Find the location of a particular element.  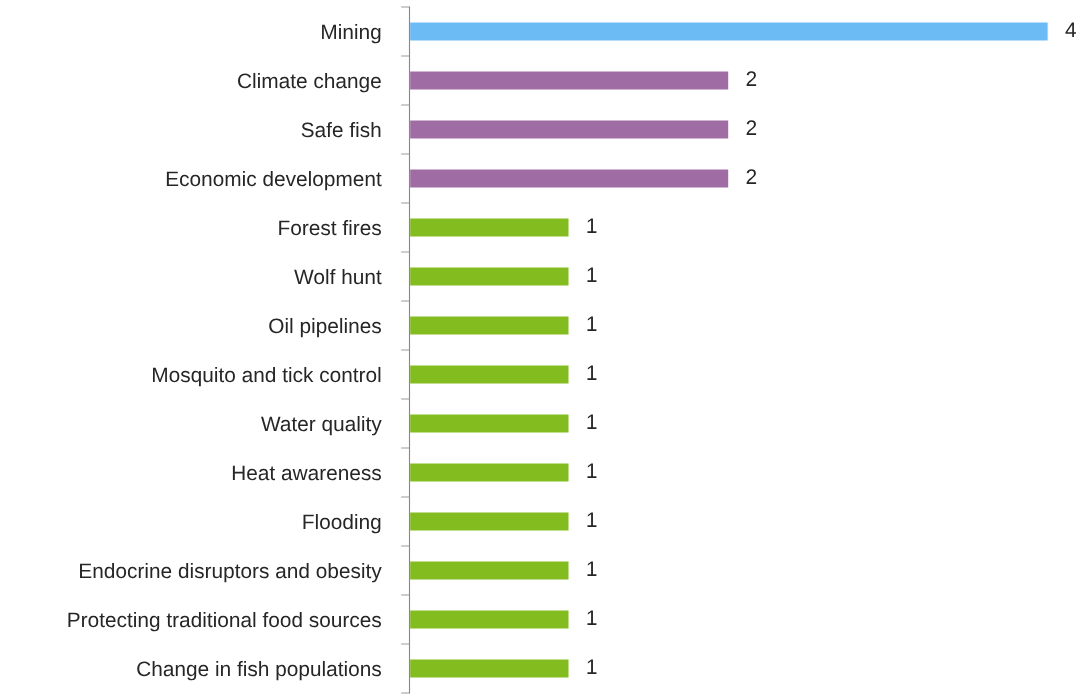

data-label: 4 is located at coordinates (1070, 29).